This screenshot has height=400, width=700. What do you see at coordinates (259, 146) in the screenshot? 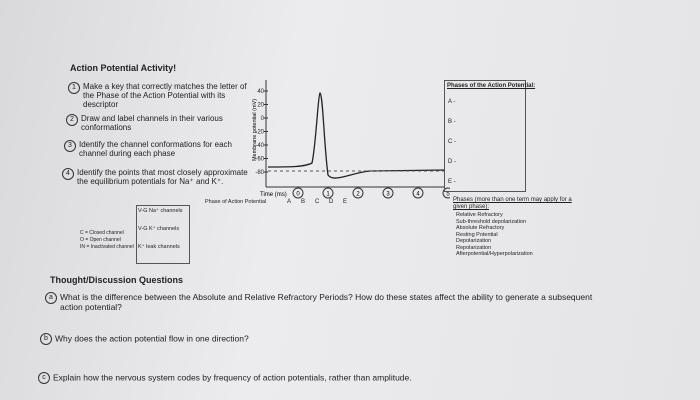
I see `y-tick-label: -40` at bounding box center [259, 146].